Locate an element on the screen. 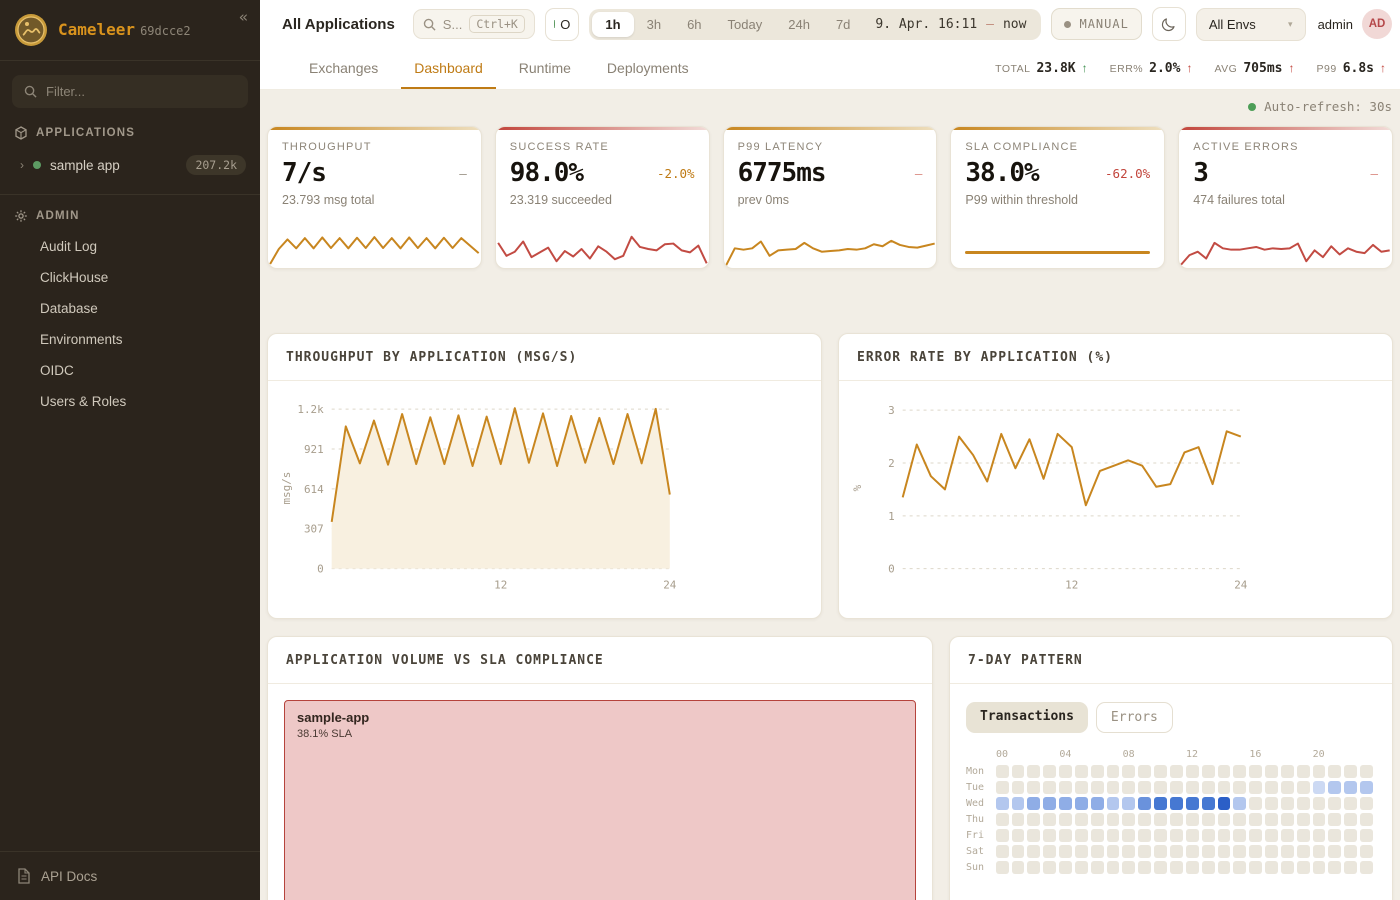 Image resolution: width=1400 pixels, height=900 pixels. sidebar-item-environments: Environments is located at coordinates (81, 339).